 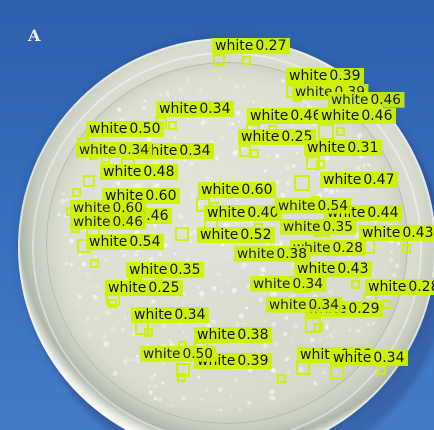 I want to click on detection-label-fragment: white 0.54, so click(x=313, y=206).